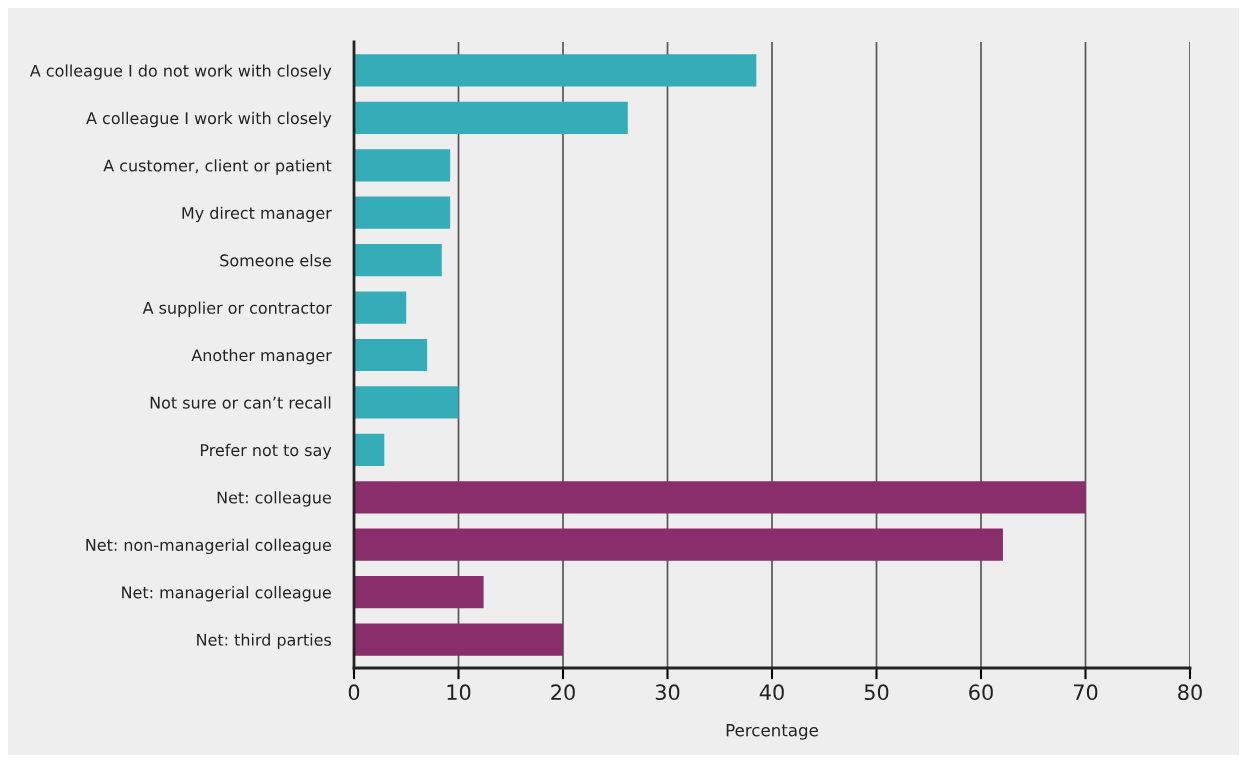 The image size is (1247, 763). I want to click on y-tick-label: Net: managerial colleague, so click(226, 594).